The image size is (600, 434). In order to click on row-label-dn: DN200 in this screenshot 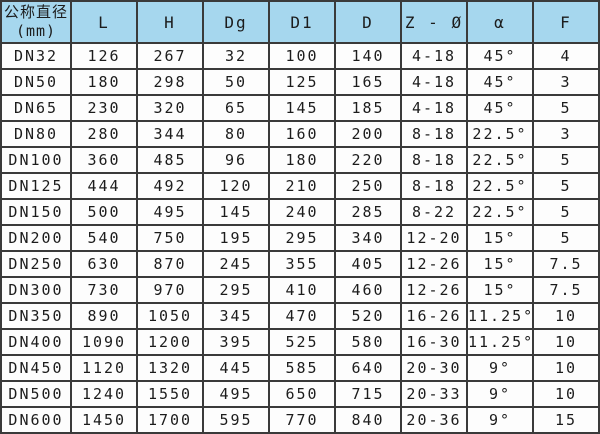, I will do `click(36, 238)`.